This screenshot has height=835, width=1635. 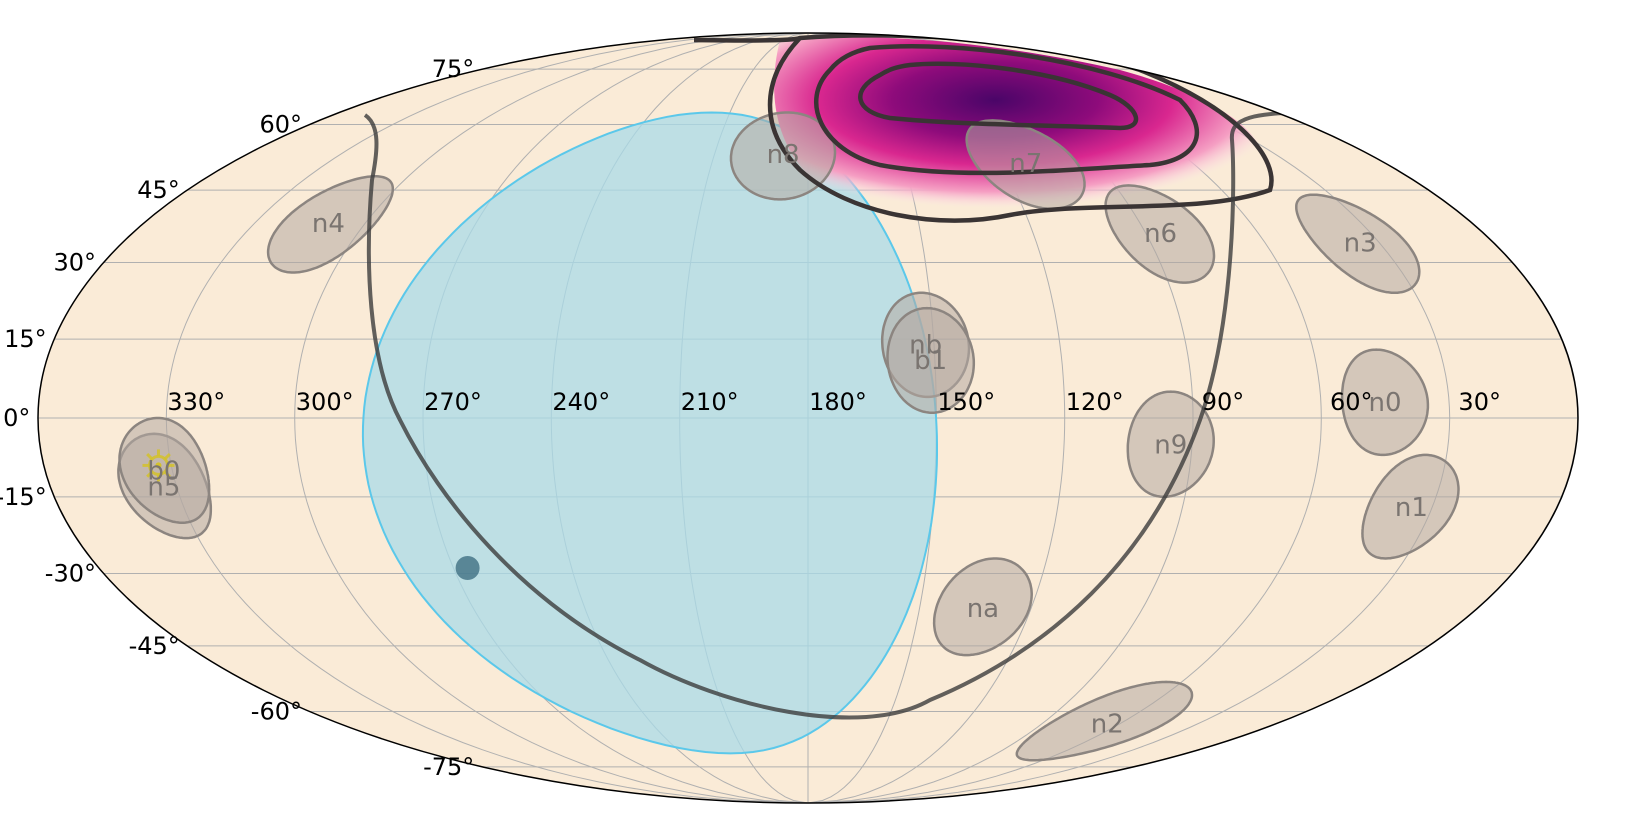 I want to click on sun-center, so click(x=158, y=465).